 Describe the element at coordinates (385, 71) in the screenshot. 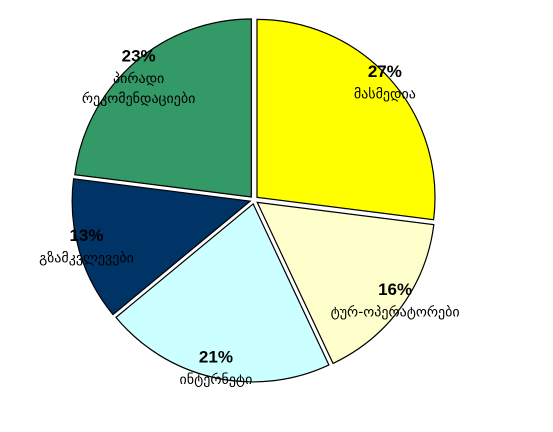

I see `value-label: 27%` at that location.